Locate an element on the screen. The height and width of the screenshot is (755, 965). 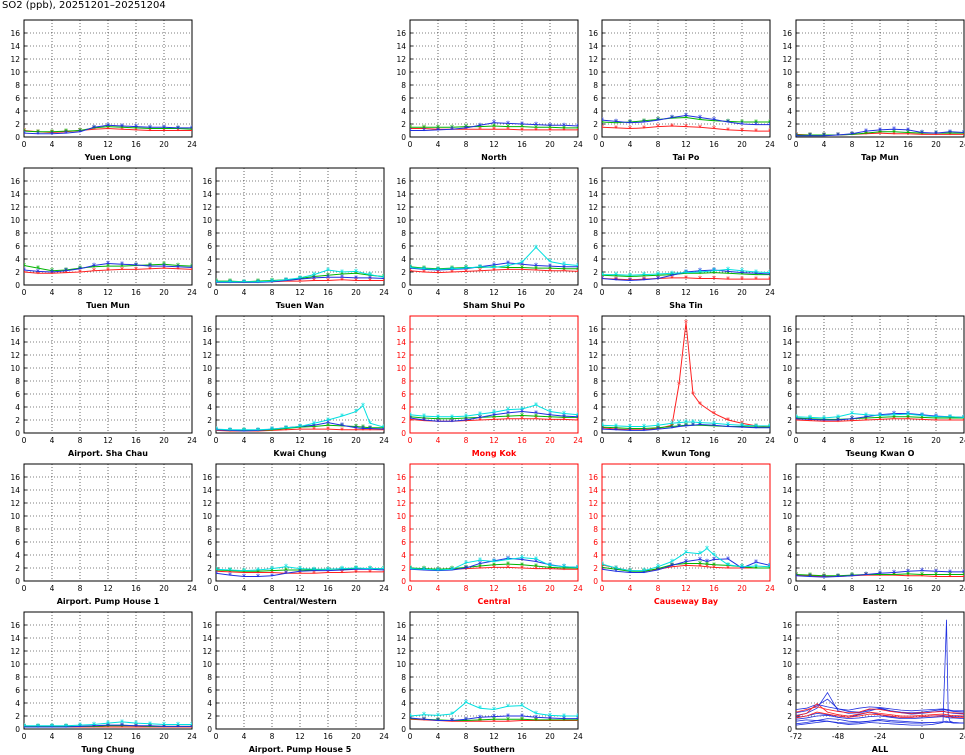
x-tick-label: 20 is located at coordinates (936, 144).